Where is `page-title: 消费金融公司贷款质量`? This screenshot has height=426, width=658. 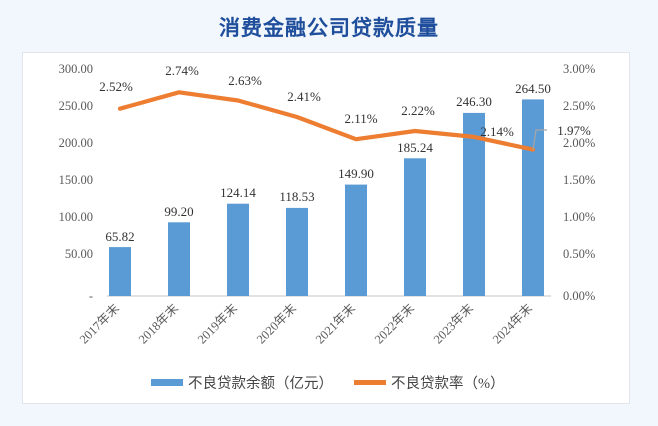
page-title: 消费金融公司贷款质量 is located at coordinates (329, 28).